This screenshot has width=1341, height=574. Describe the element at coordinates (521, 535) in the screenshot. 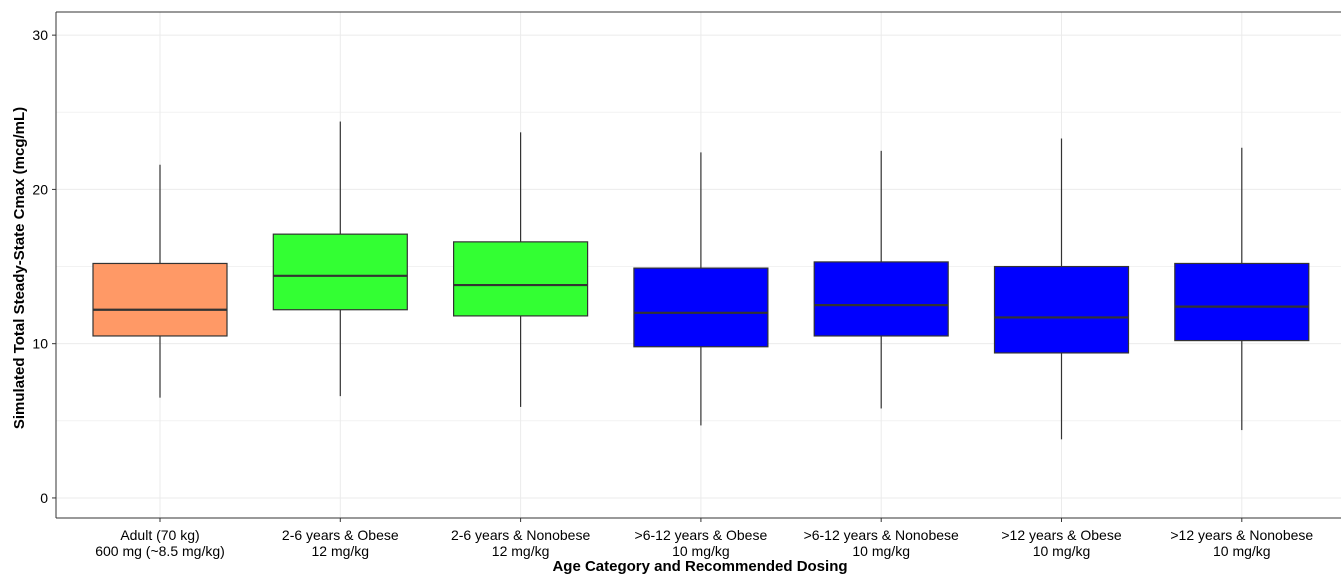

I see `x-tick-label-line1: 2-6 years & Nonobese` at that location.